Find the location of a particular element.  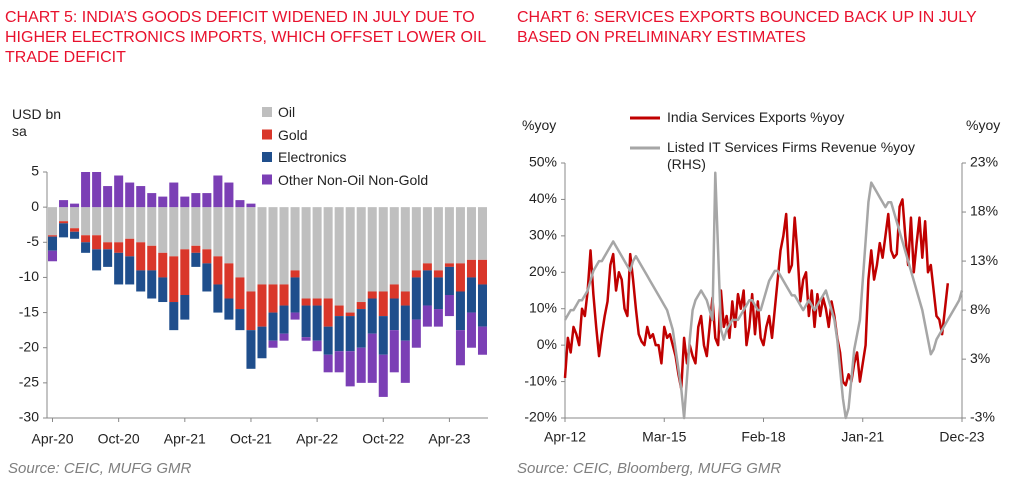

x-tick-label: Oct-20 is located at coordinates (119, 439).